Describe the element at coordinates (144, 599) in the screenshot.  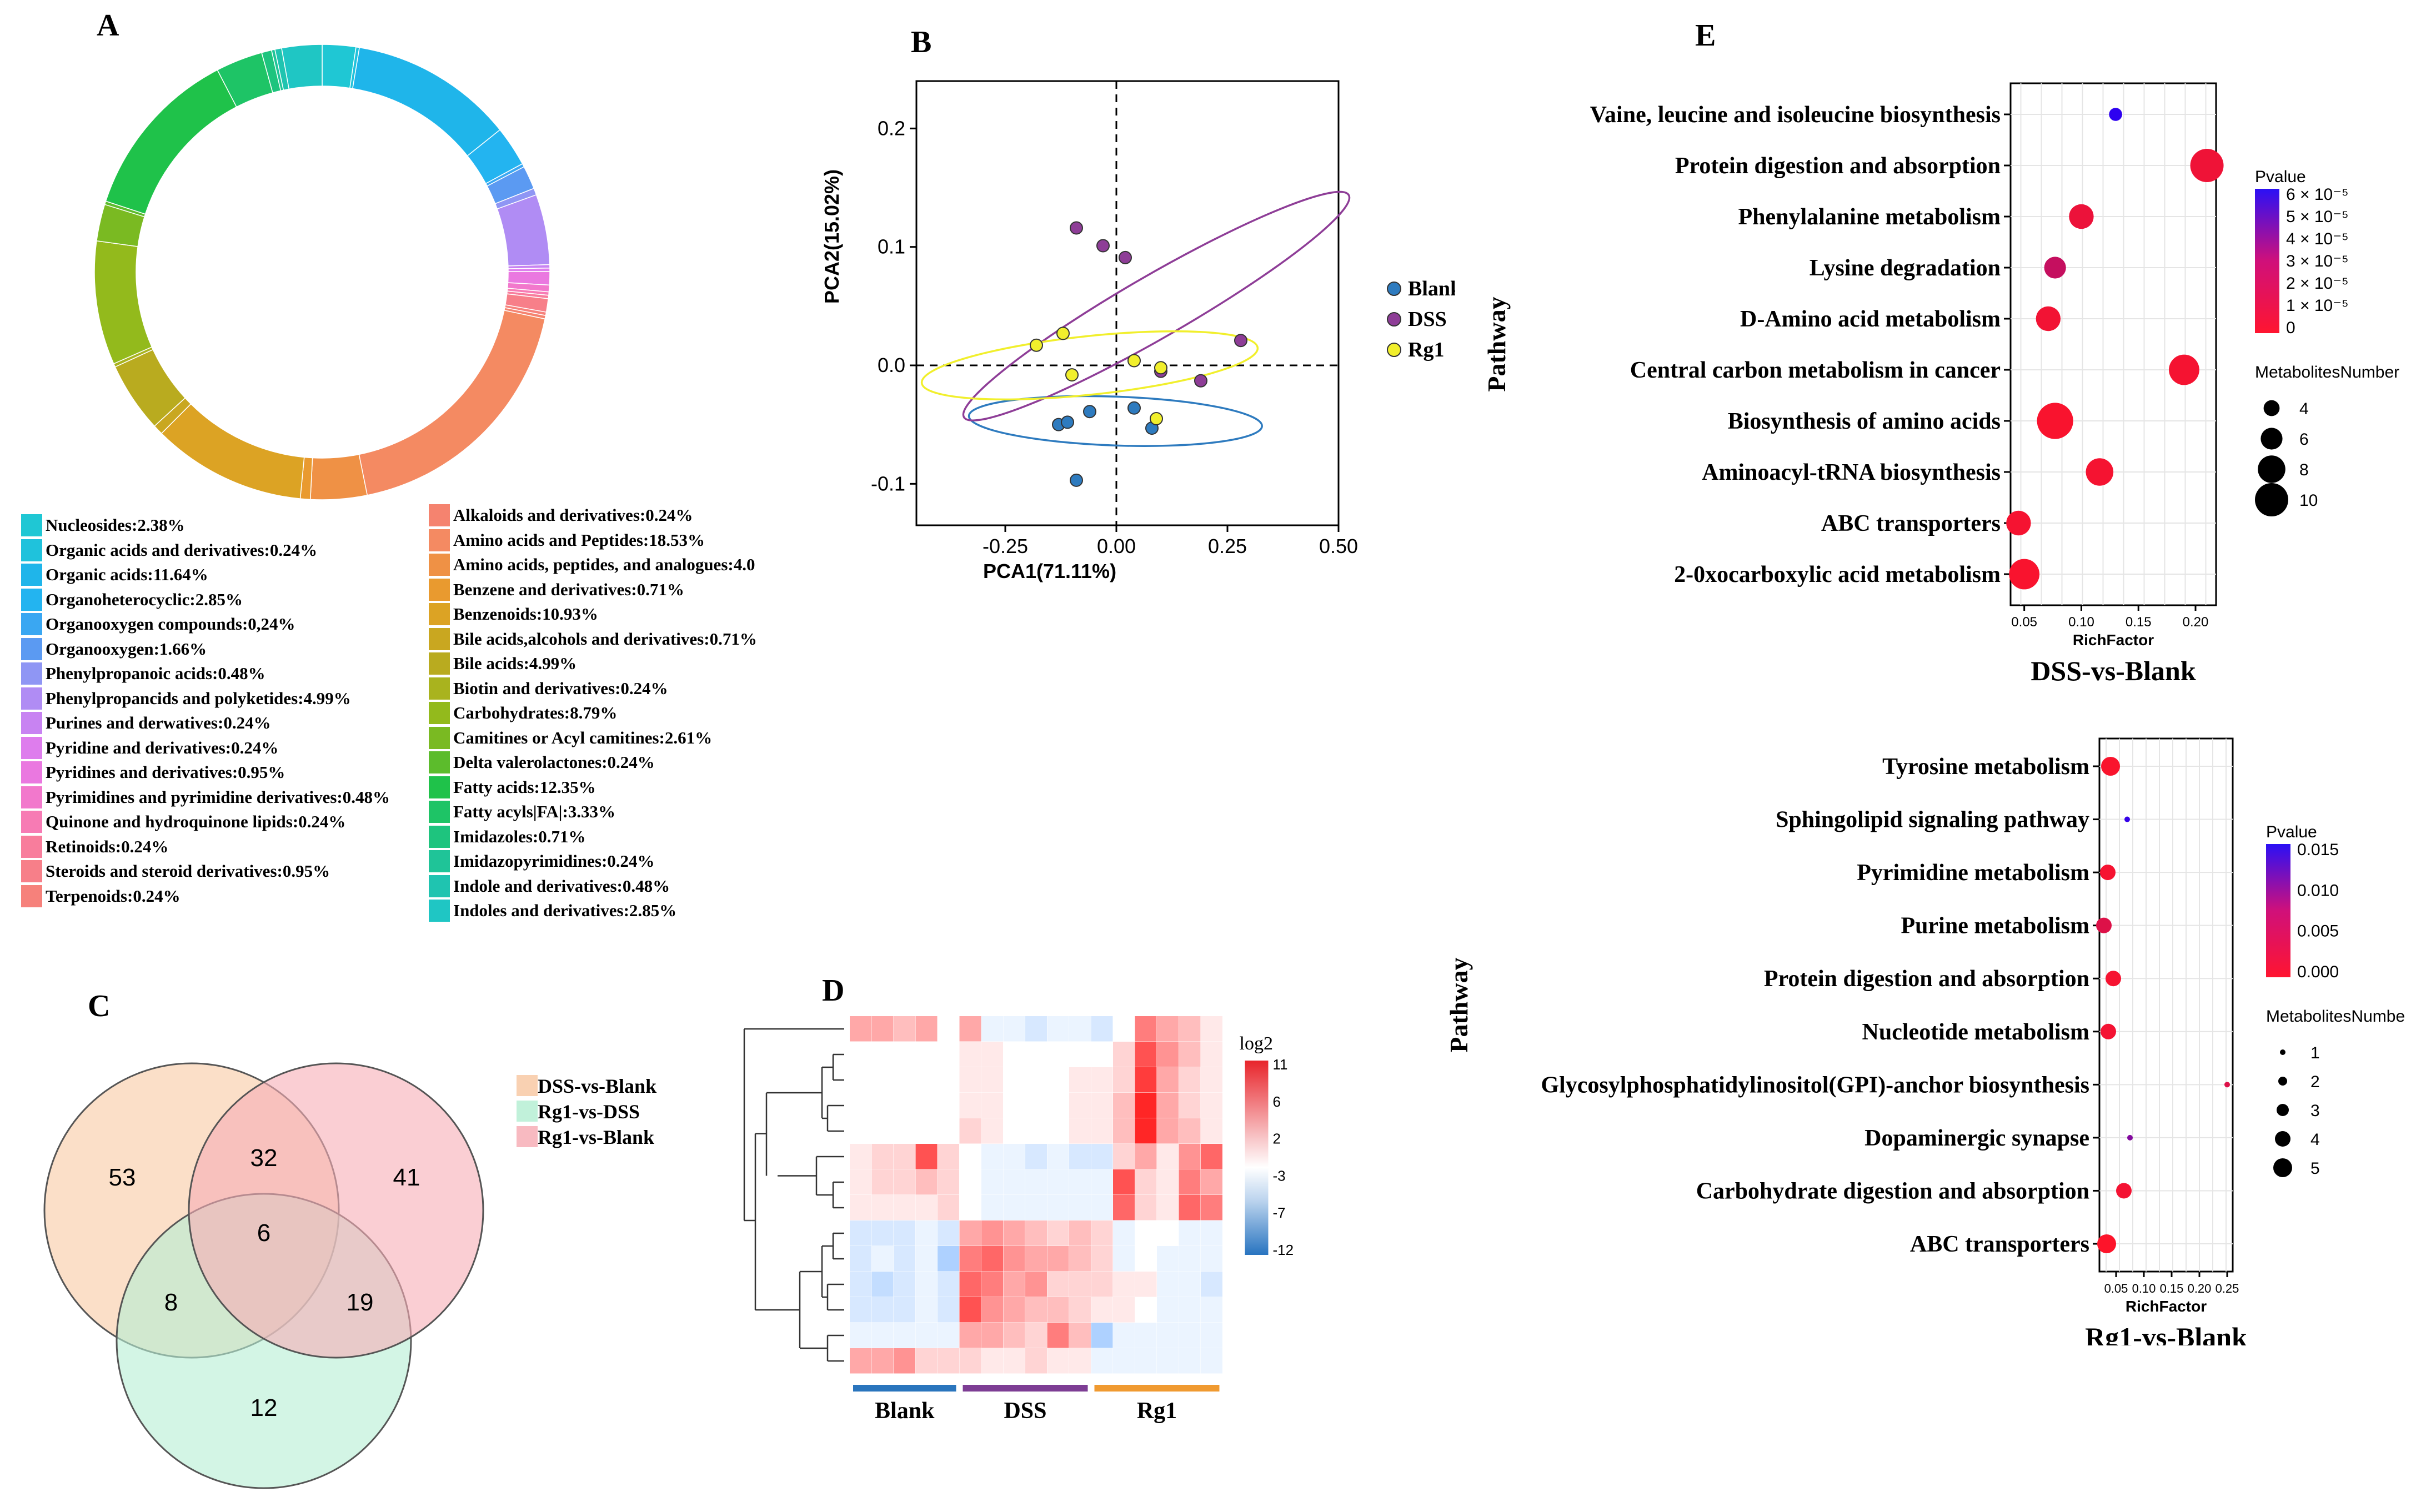
I see `legend-label: Organoheterocyclic:2.85%` at that location.